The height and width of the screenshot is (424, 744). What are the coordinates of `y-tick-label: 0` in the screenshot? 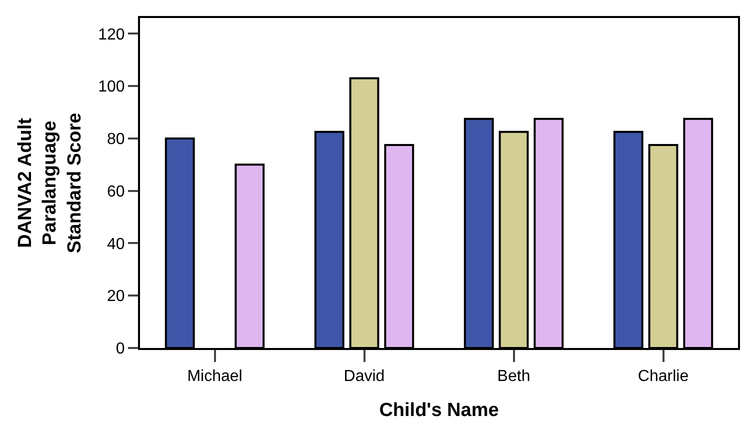 It's located at (120, 349).